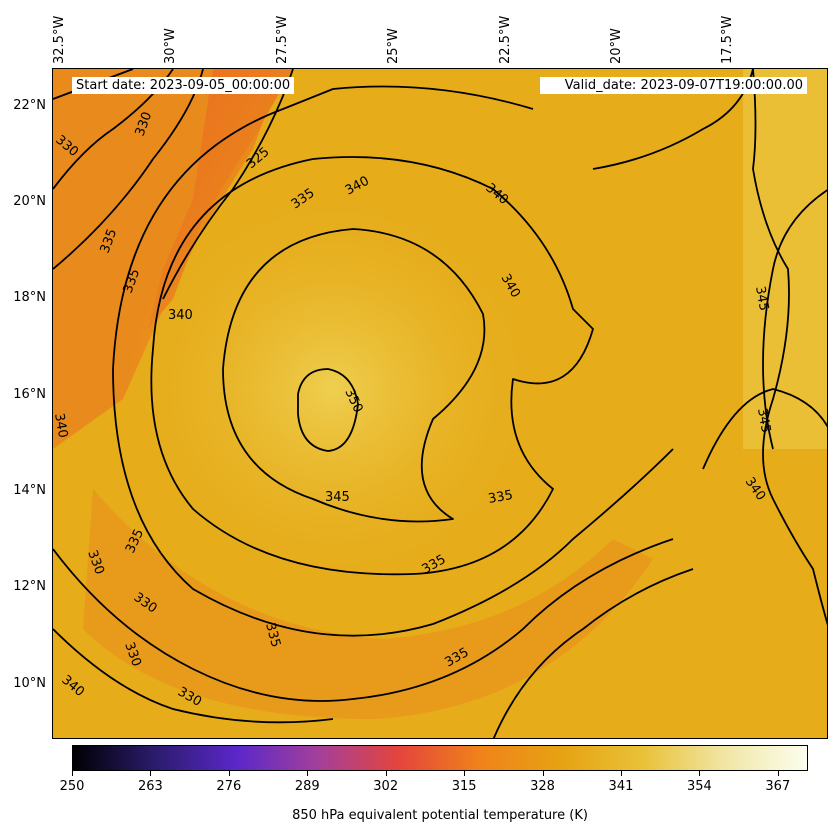  What do you see at coordinates (778, 786) in the screenshot?
I see `colorbar-tick-label: 367` at bounding box center [778, 786].